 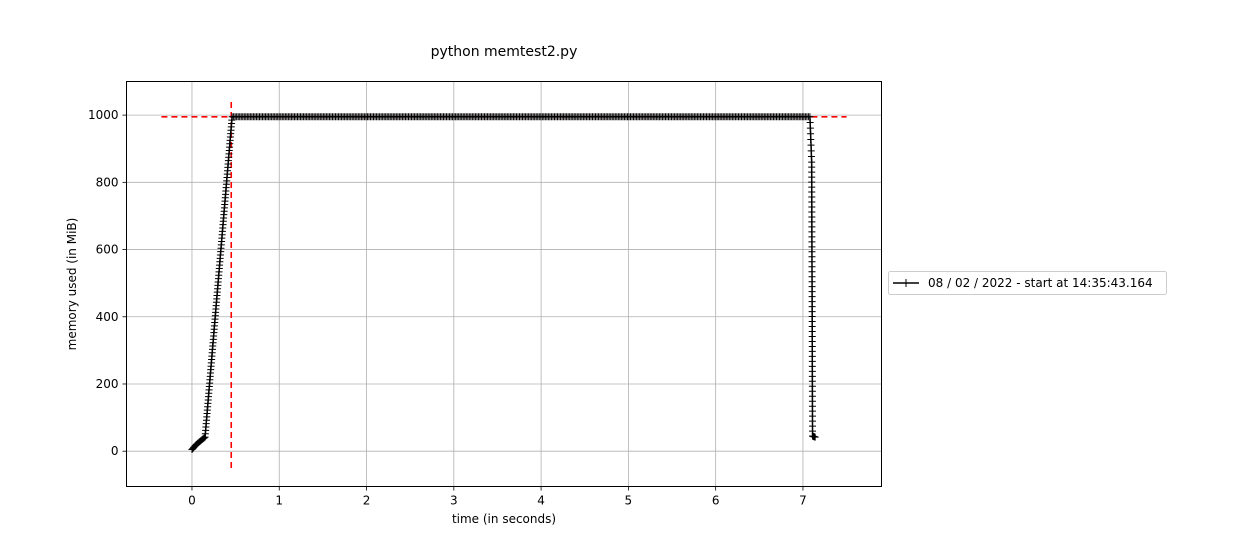 What do you see at coordinates (279, 501) in the screenshot?
I see `x-tick-label: 1` at bounding box center [279, 501].